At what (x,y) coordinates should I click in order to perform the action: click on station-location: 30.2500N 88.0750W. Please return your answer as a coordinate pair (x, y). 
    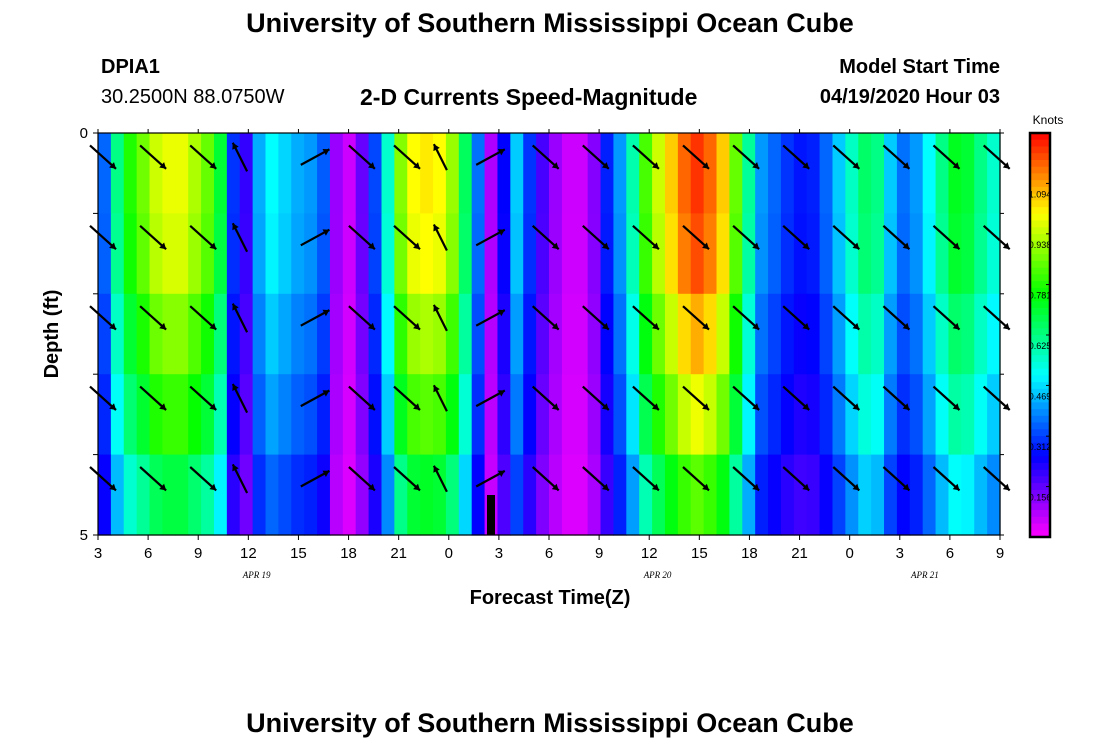
    Looking at the image, I should click on (193, 97).